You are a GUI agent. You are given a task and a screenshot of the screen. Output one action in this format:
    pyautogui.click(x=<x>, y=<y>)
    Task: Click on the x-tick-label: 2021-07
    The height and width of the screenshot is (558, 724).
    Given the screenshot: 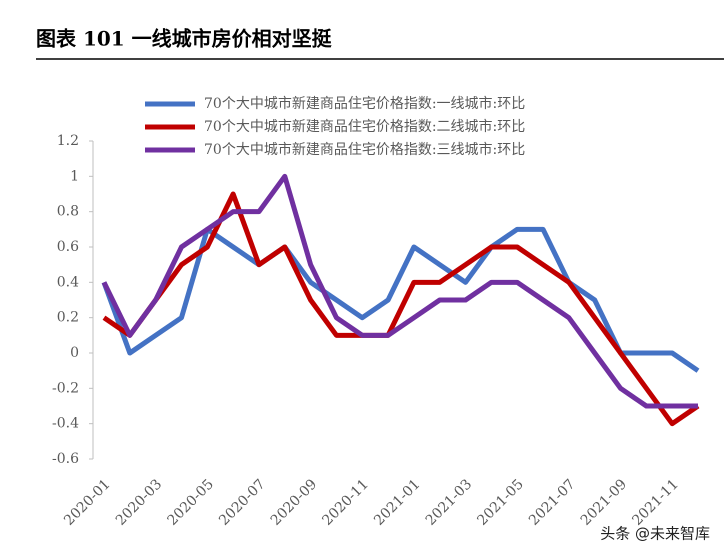 What is the action you would take?
    pyautogui.click(x=552, y=502)
    